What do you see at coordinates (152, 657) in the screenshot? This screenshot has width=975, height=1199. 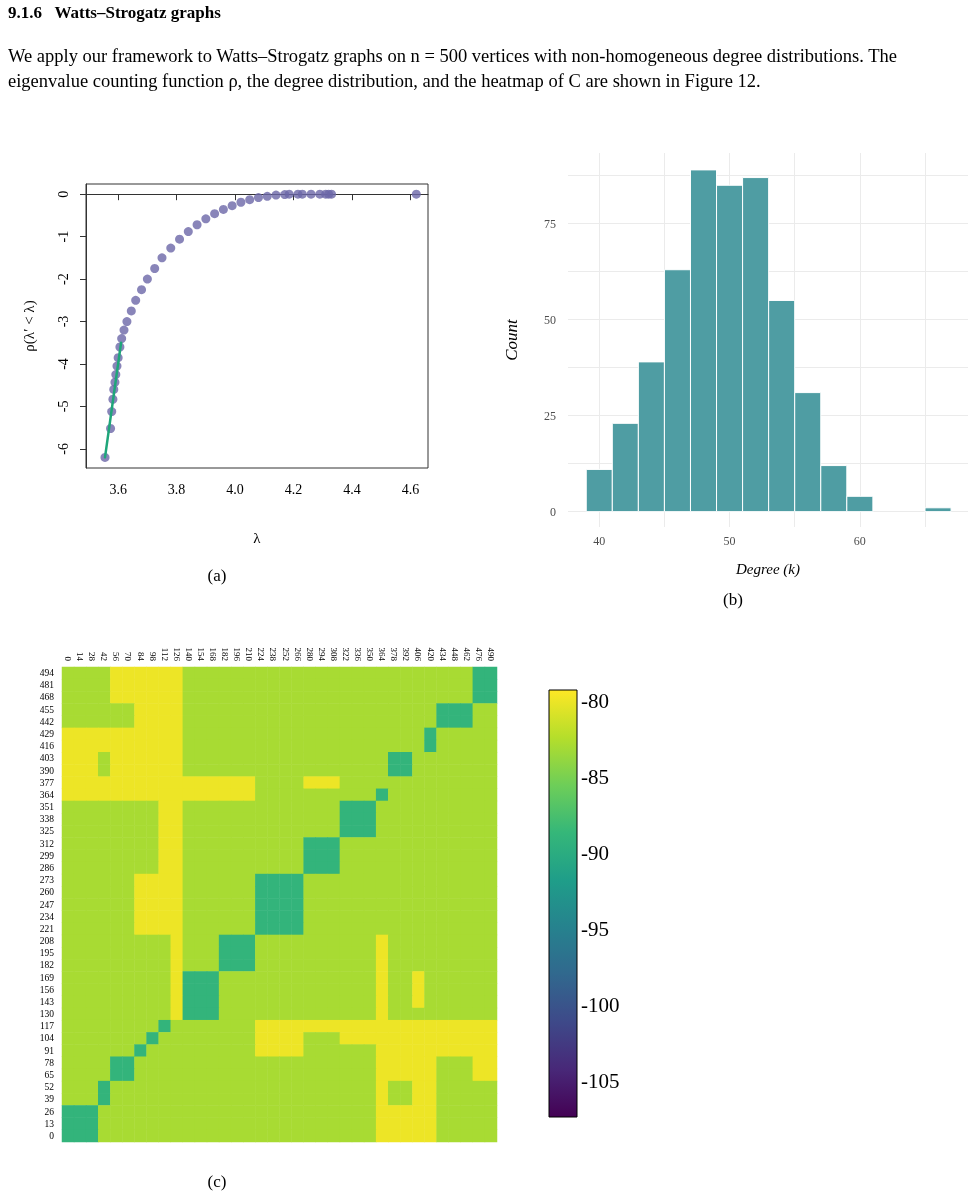 I see `x-tick-label: 98` at bounding box center [152, 657].